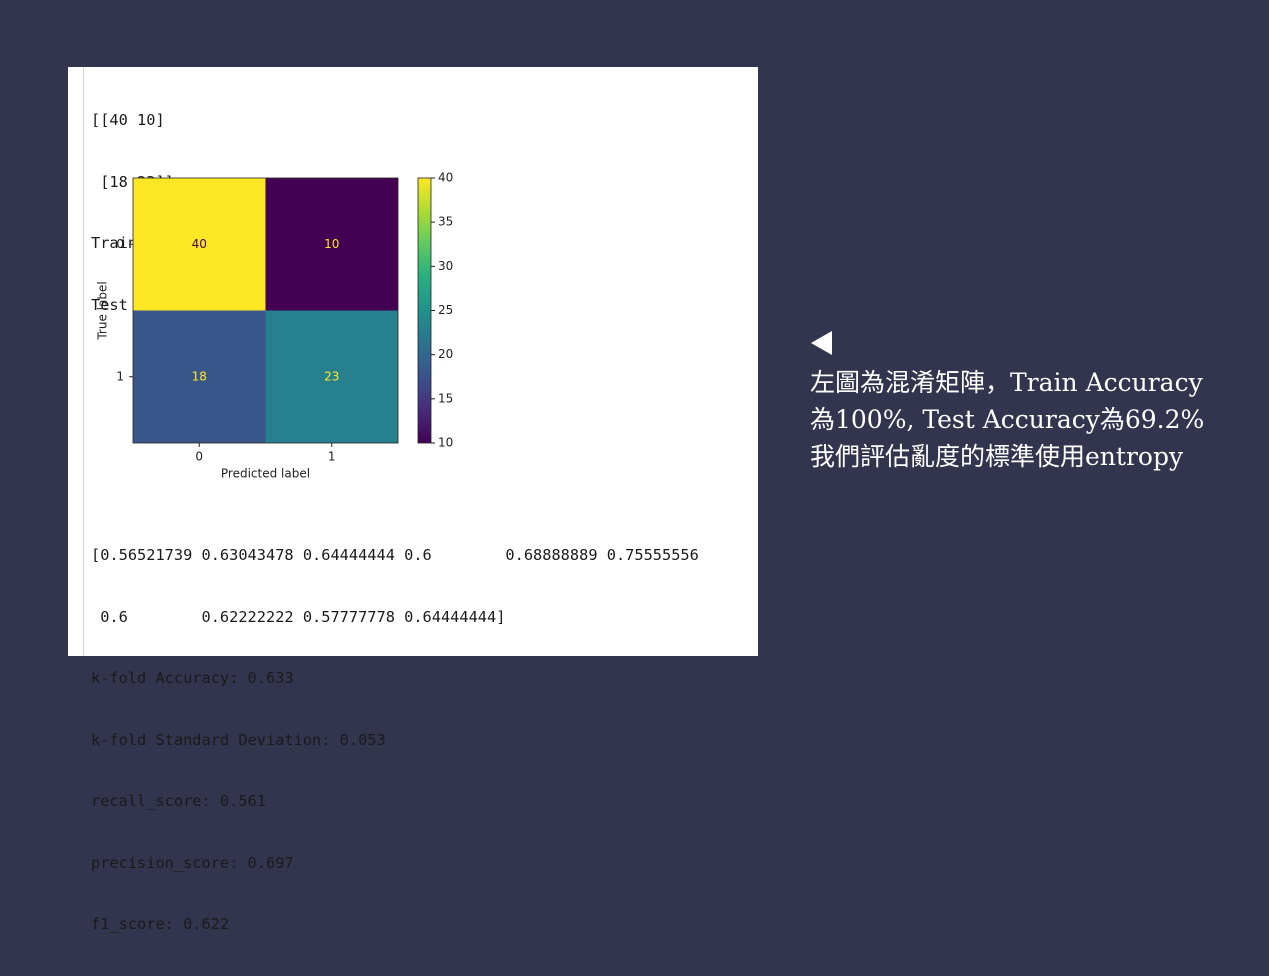 The width and height of the screenshot is (1269, 976). What do you see at coordinates (445, 222) in the screenshot?
I see `colorbar-tick-label: 35` at bounding box center [445, 222].